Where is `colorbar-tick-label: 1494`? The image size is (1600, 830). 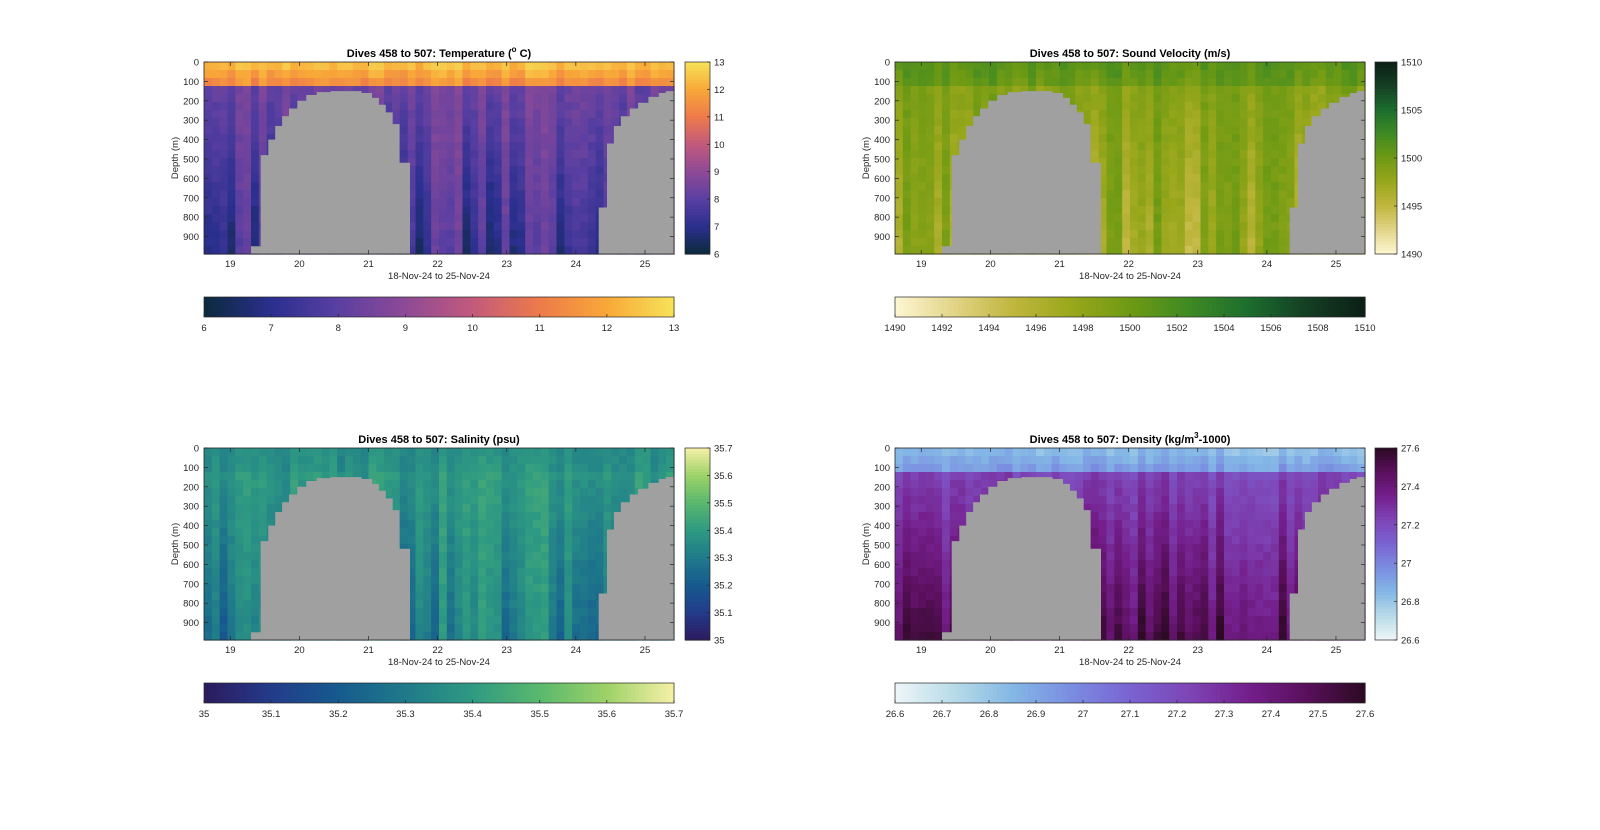 colorbar-tick-label: 1494 is located at coordinates (988, 328).